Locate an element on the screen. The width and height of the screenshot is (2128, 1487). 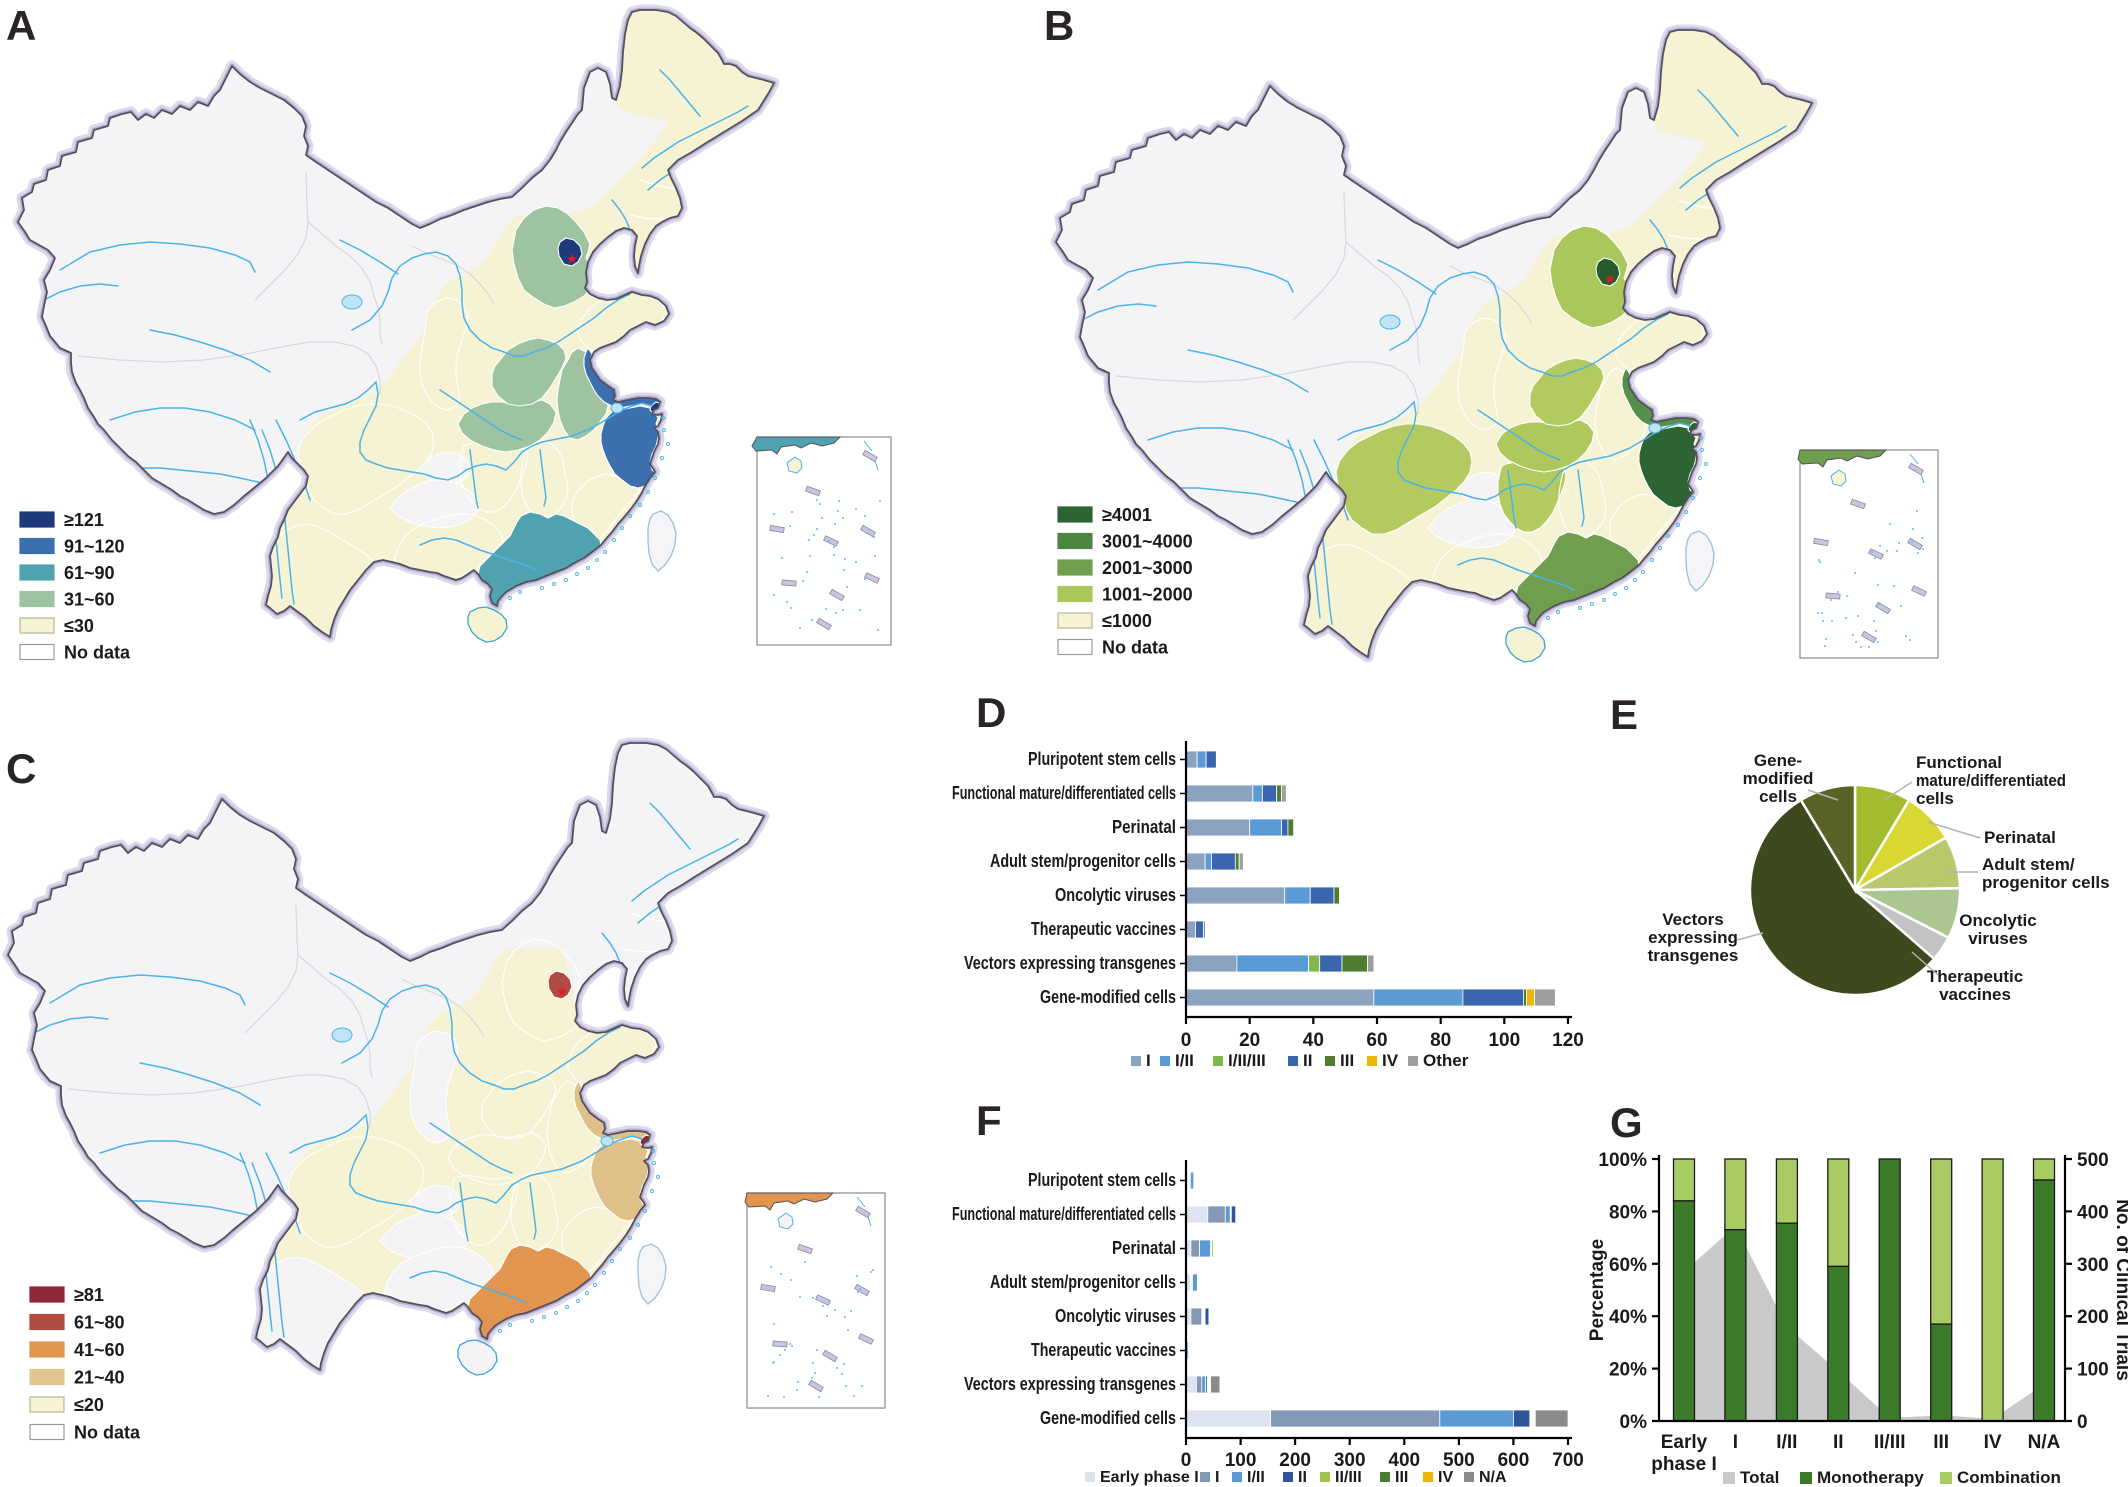
svg-text: Combination is located at coordinates (2009, 1477).